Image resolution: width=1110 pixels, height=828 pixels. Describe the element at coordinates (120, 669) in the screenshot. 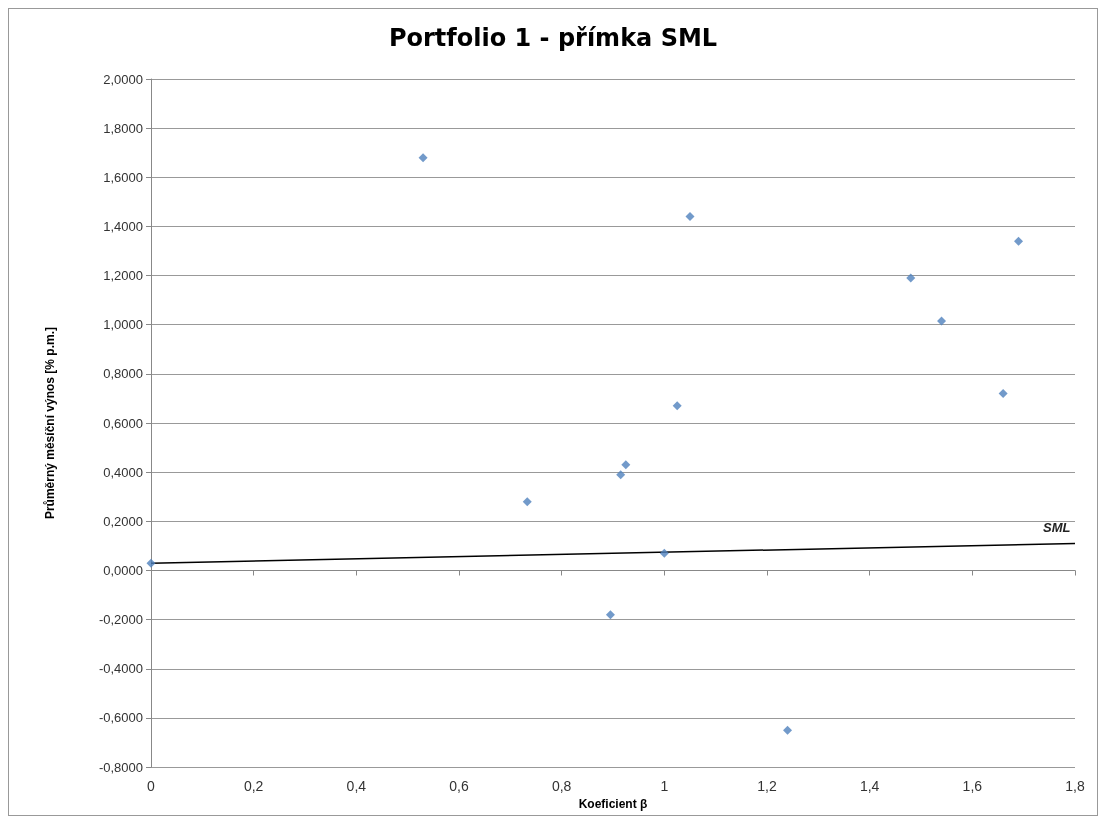

I see `y-tick-label: -0,4000` at that location.